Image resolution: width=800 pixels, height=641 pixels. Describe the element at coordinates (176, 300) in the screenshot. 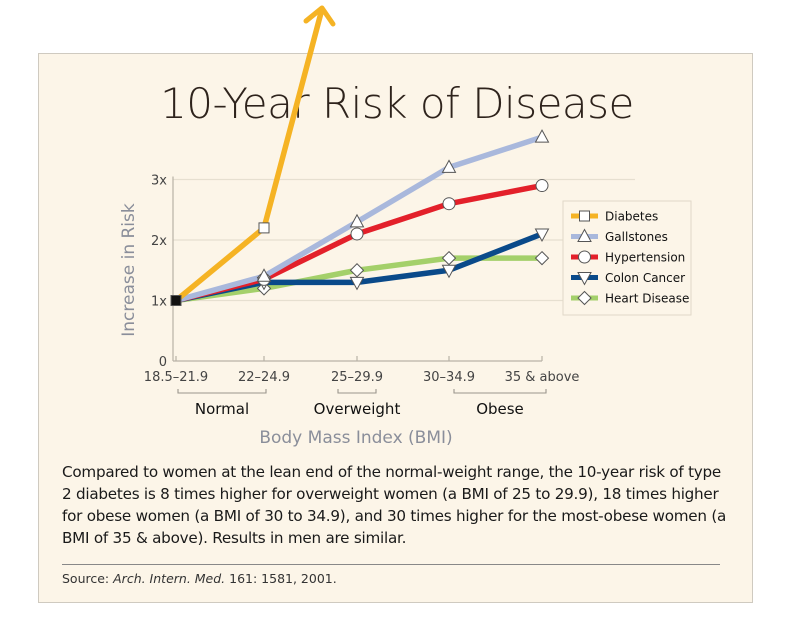

I see `origin-marker` at that location.